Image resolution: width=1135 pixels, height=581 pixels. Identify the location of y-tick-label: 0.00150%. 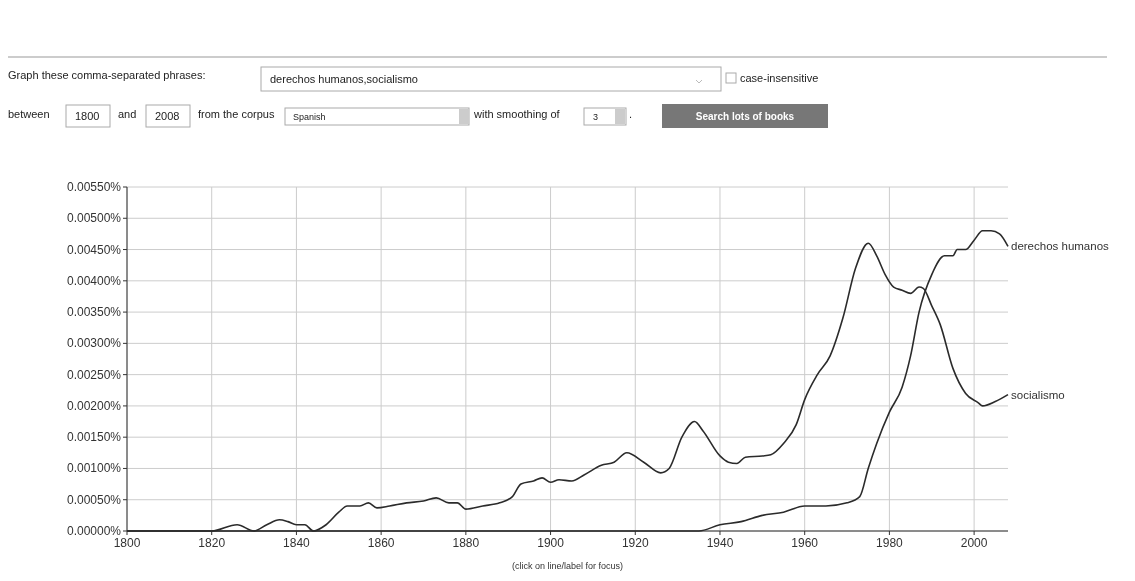
(94, 437).